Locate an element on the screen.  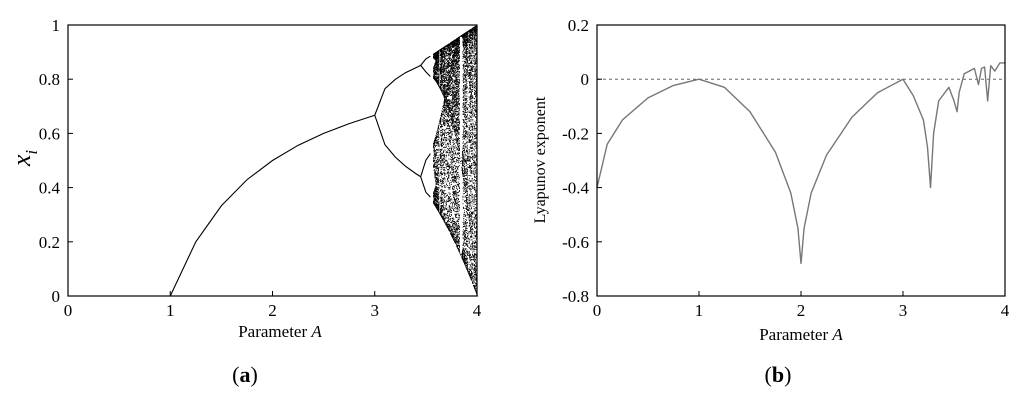
lyapunov-y-axis-label: Lyapunov exponent is located at coordinates (540, 159).